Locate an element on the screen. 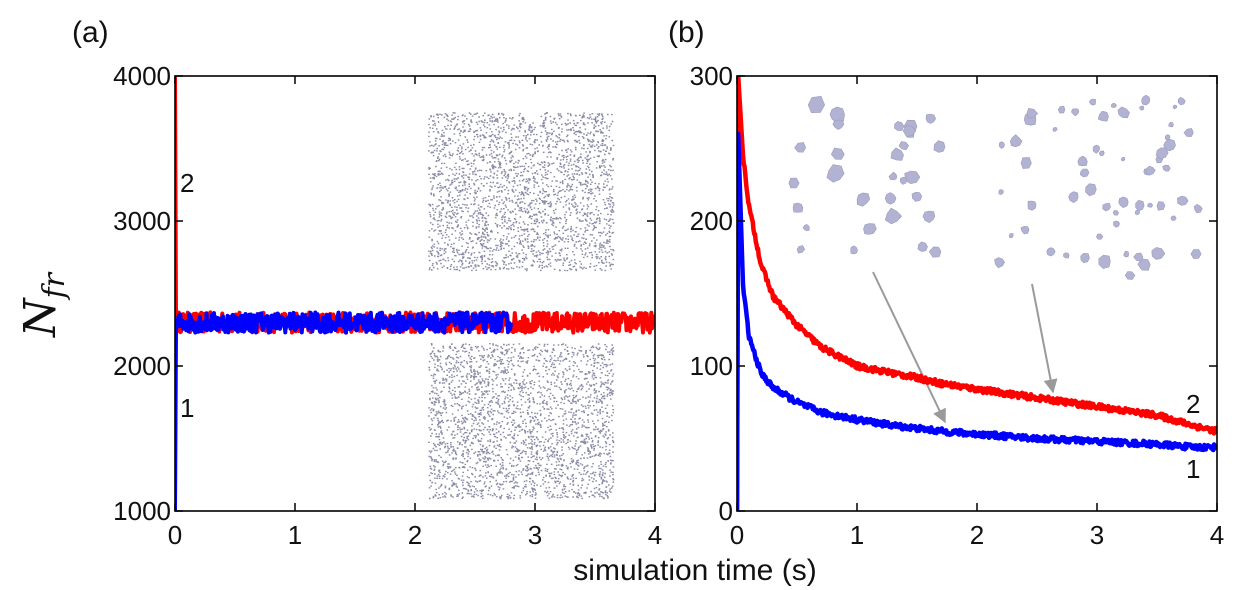 The image size is (1235, 590). panel-a-curve-2-label: 2 is located at coordinates (187, 183).